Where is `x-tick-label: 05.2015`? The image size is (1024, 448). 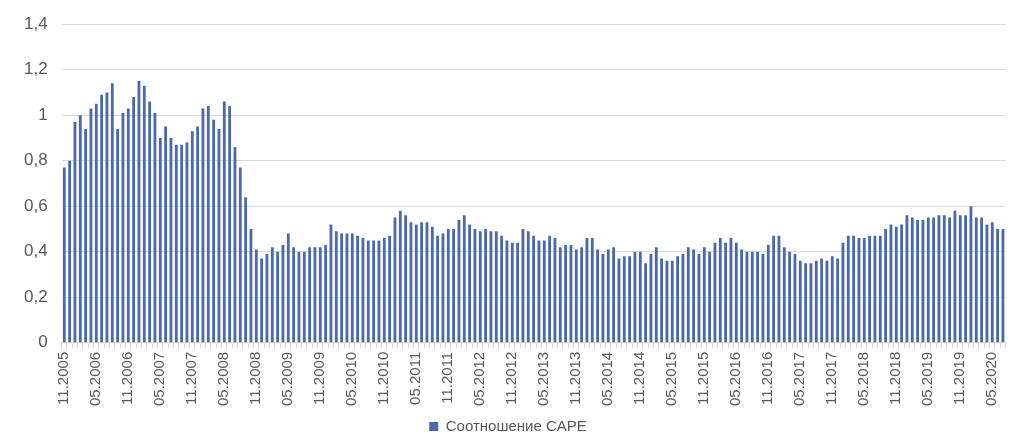
x-tick-label: 05.2015 is located at coordinates (671, 379).